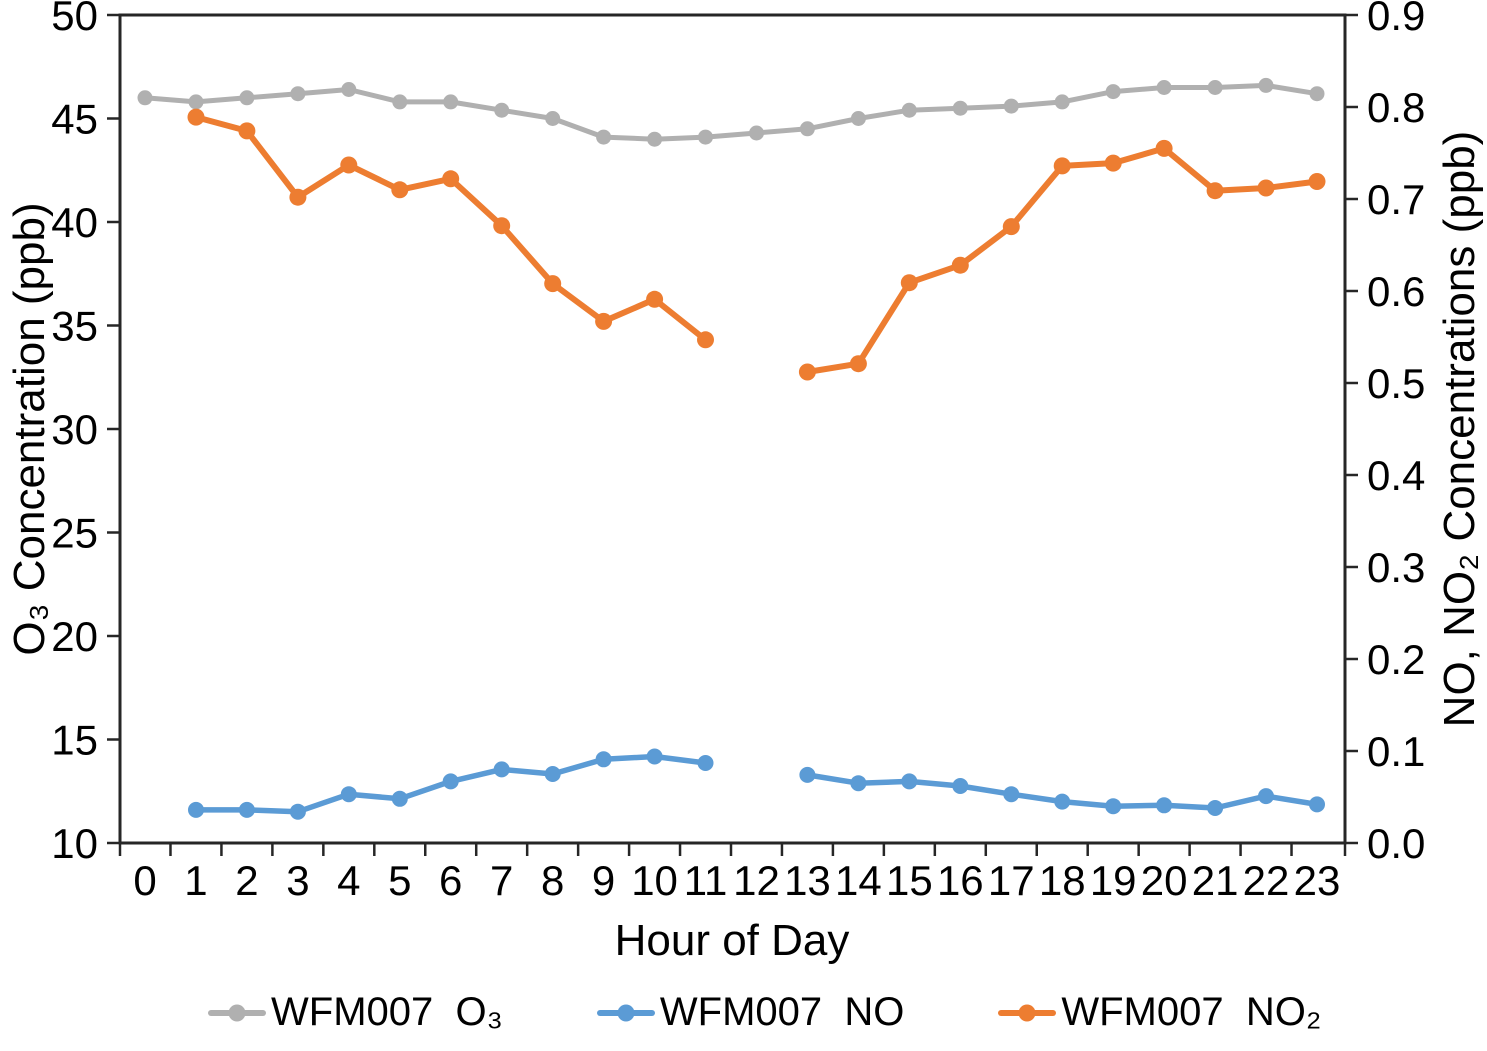 The width and height of the screenshot is (1487, 1051). Describe the element at coordinates (195, 880) in the screenshot. I see `x-tick-label: 1` at that location.